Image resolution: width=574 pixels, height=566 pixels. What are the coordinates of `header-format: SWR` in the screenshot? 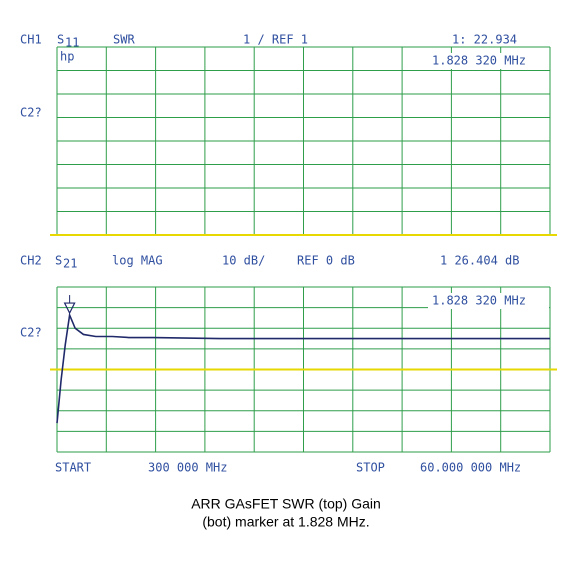 It's located at (124, 40).